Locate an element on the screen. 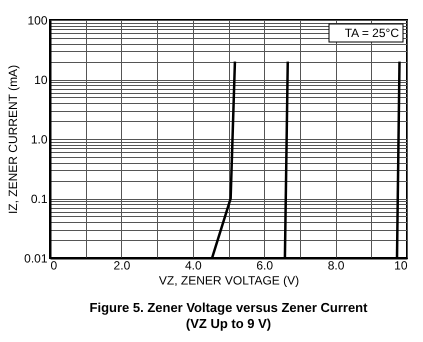  x-tick-label: 8.0 is located at coordinates (336, 265).